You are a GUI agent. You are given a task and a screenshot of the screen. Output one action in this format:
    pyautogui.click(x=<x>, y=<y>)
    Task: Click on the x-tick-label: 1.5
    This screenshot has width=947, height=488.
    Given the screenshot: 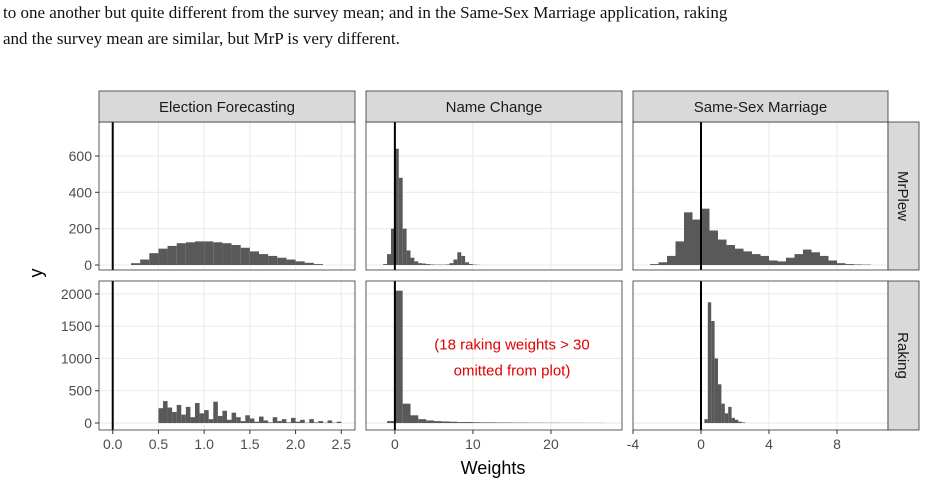 What is the action you would take?
    pyautogui.click(x=250, y=444)
    